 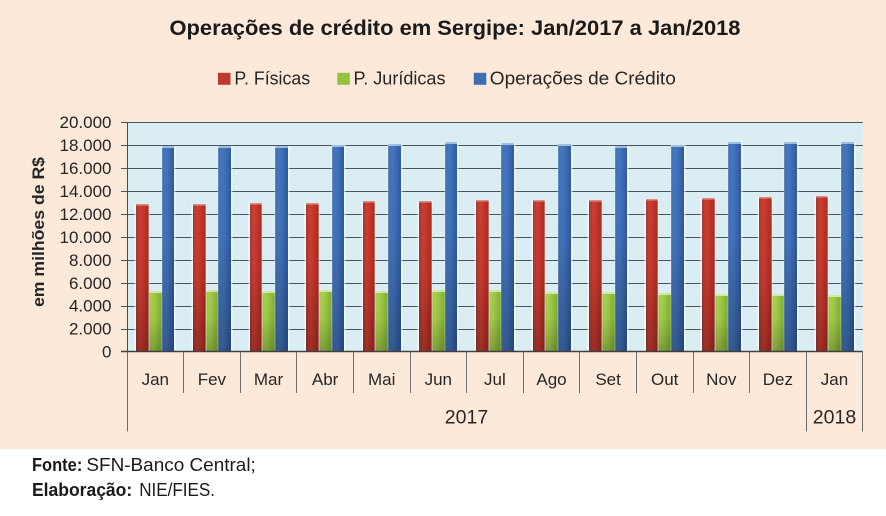 What do you see at coordinates (834, 418) in the screenshot?
I see `svg-text: 2018` at bounding box center [834, 418].